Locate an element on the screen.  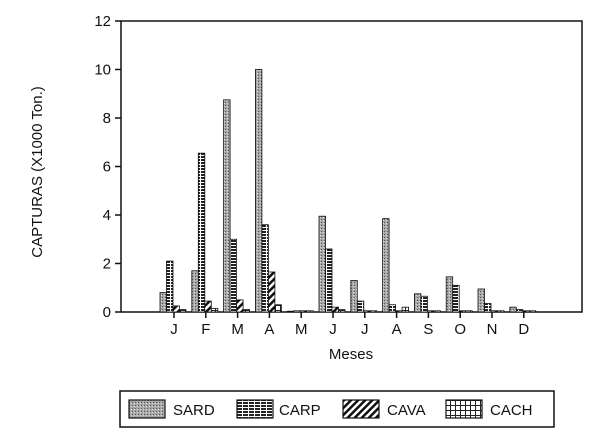
legend-swatch-carp is located at coordinates (255, 409).